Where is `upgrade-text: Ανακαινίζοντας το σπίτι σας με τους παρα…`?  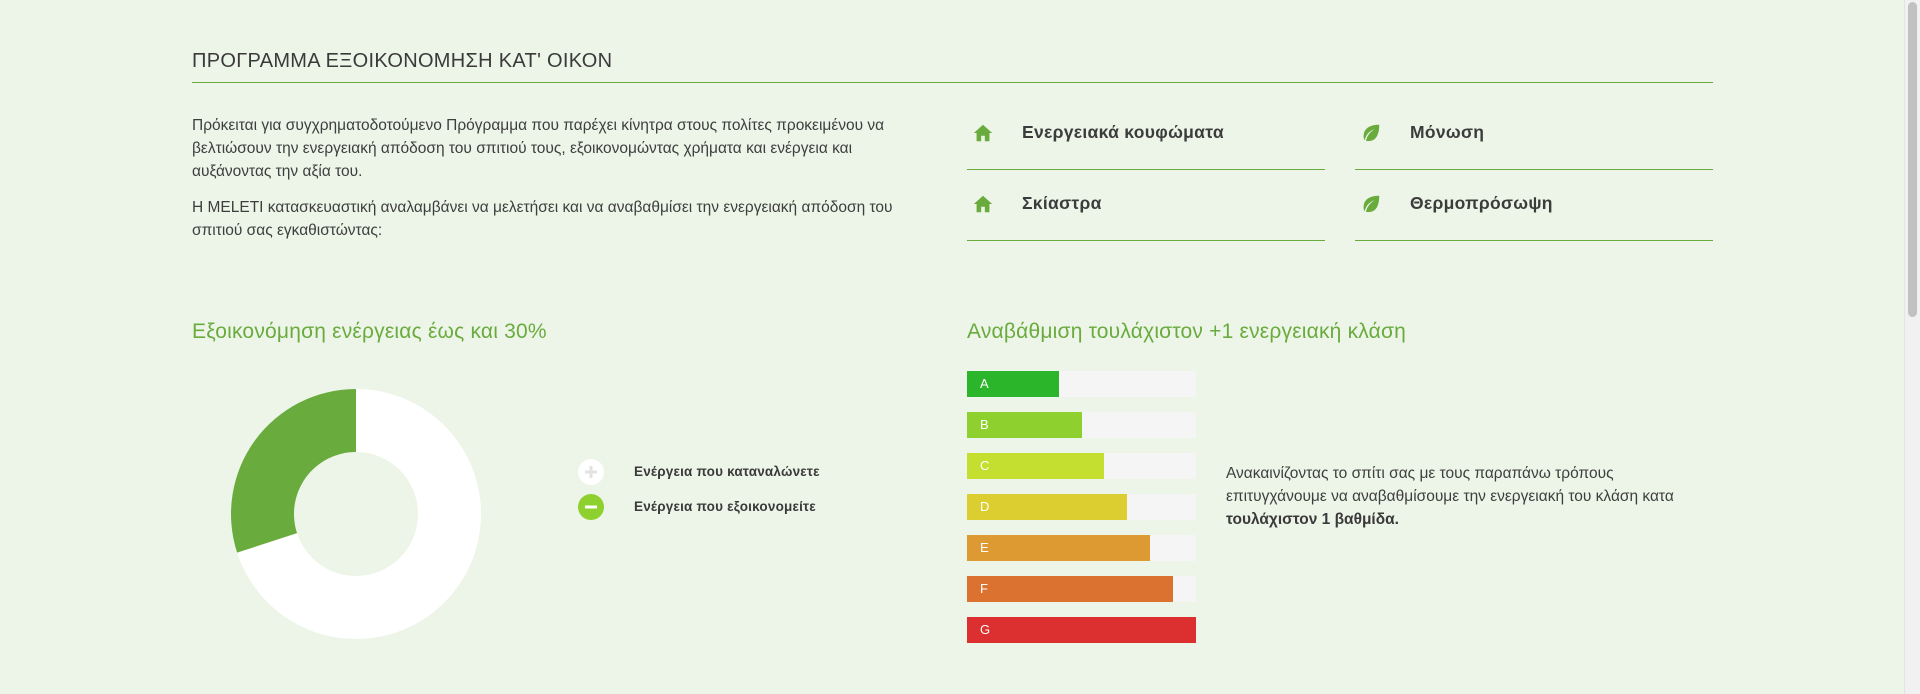
upgrade-text: Ανακαινίζοντας το σπίτι σας με τους παρα… is located at coordinates (1471, 496).